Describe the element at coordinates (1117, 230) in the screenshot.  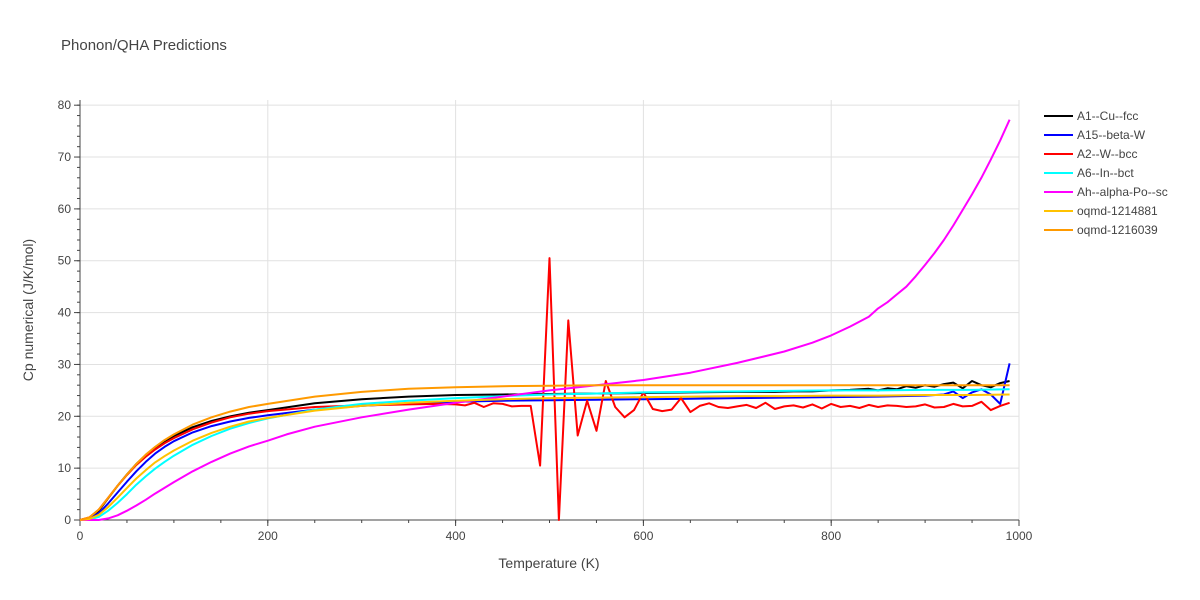
I see `legend-label: oqmd-1216039` at that location.